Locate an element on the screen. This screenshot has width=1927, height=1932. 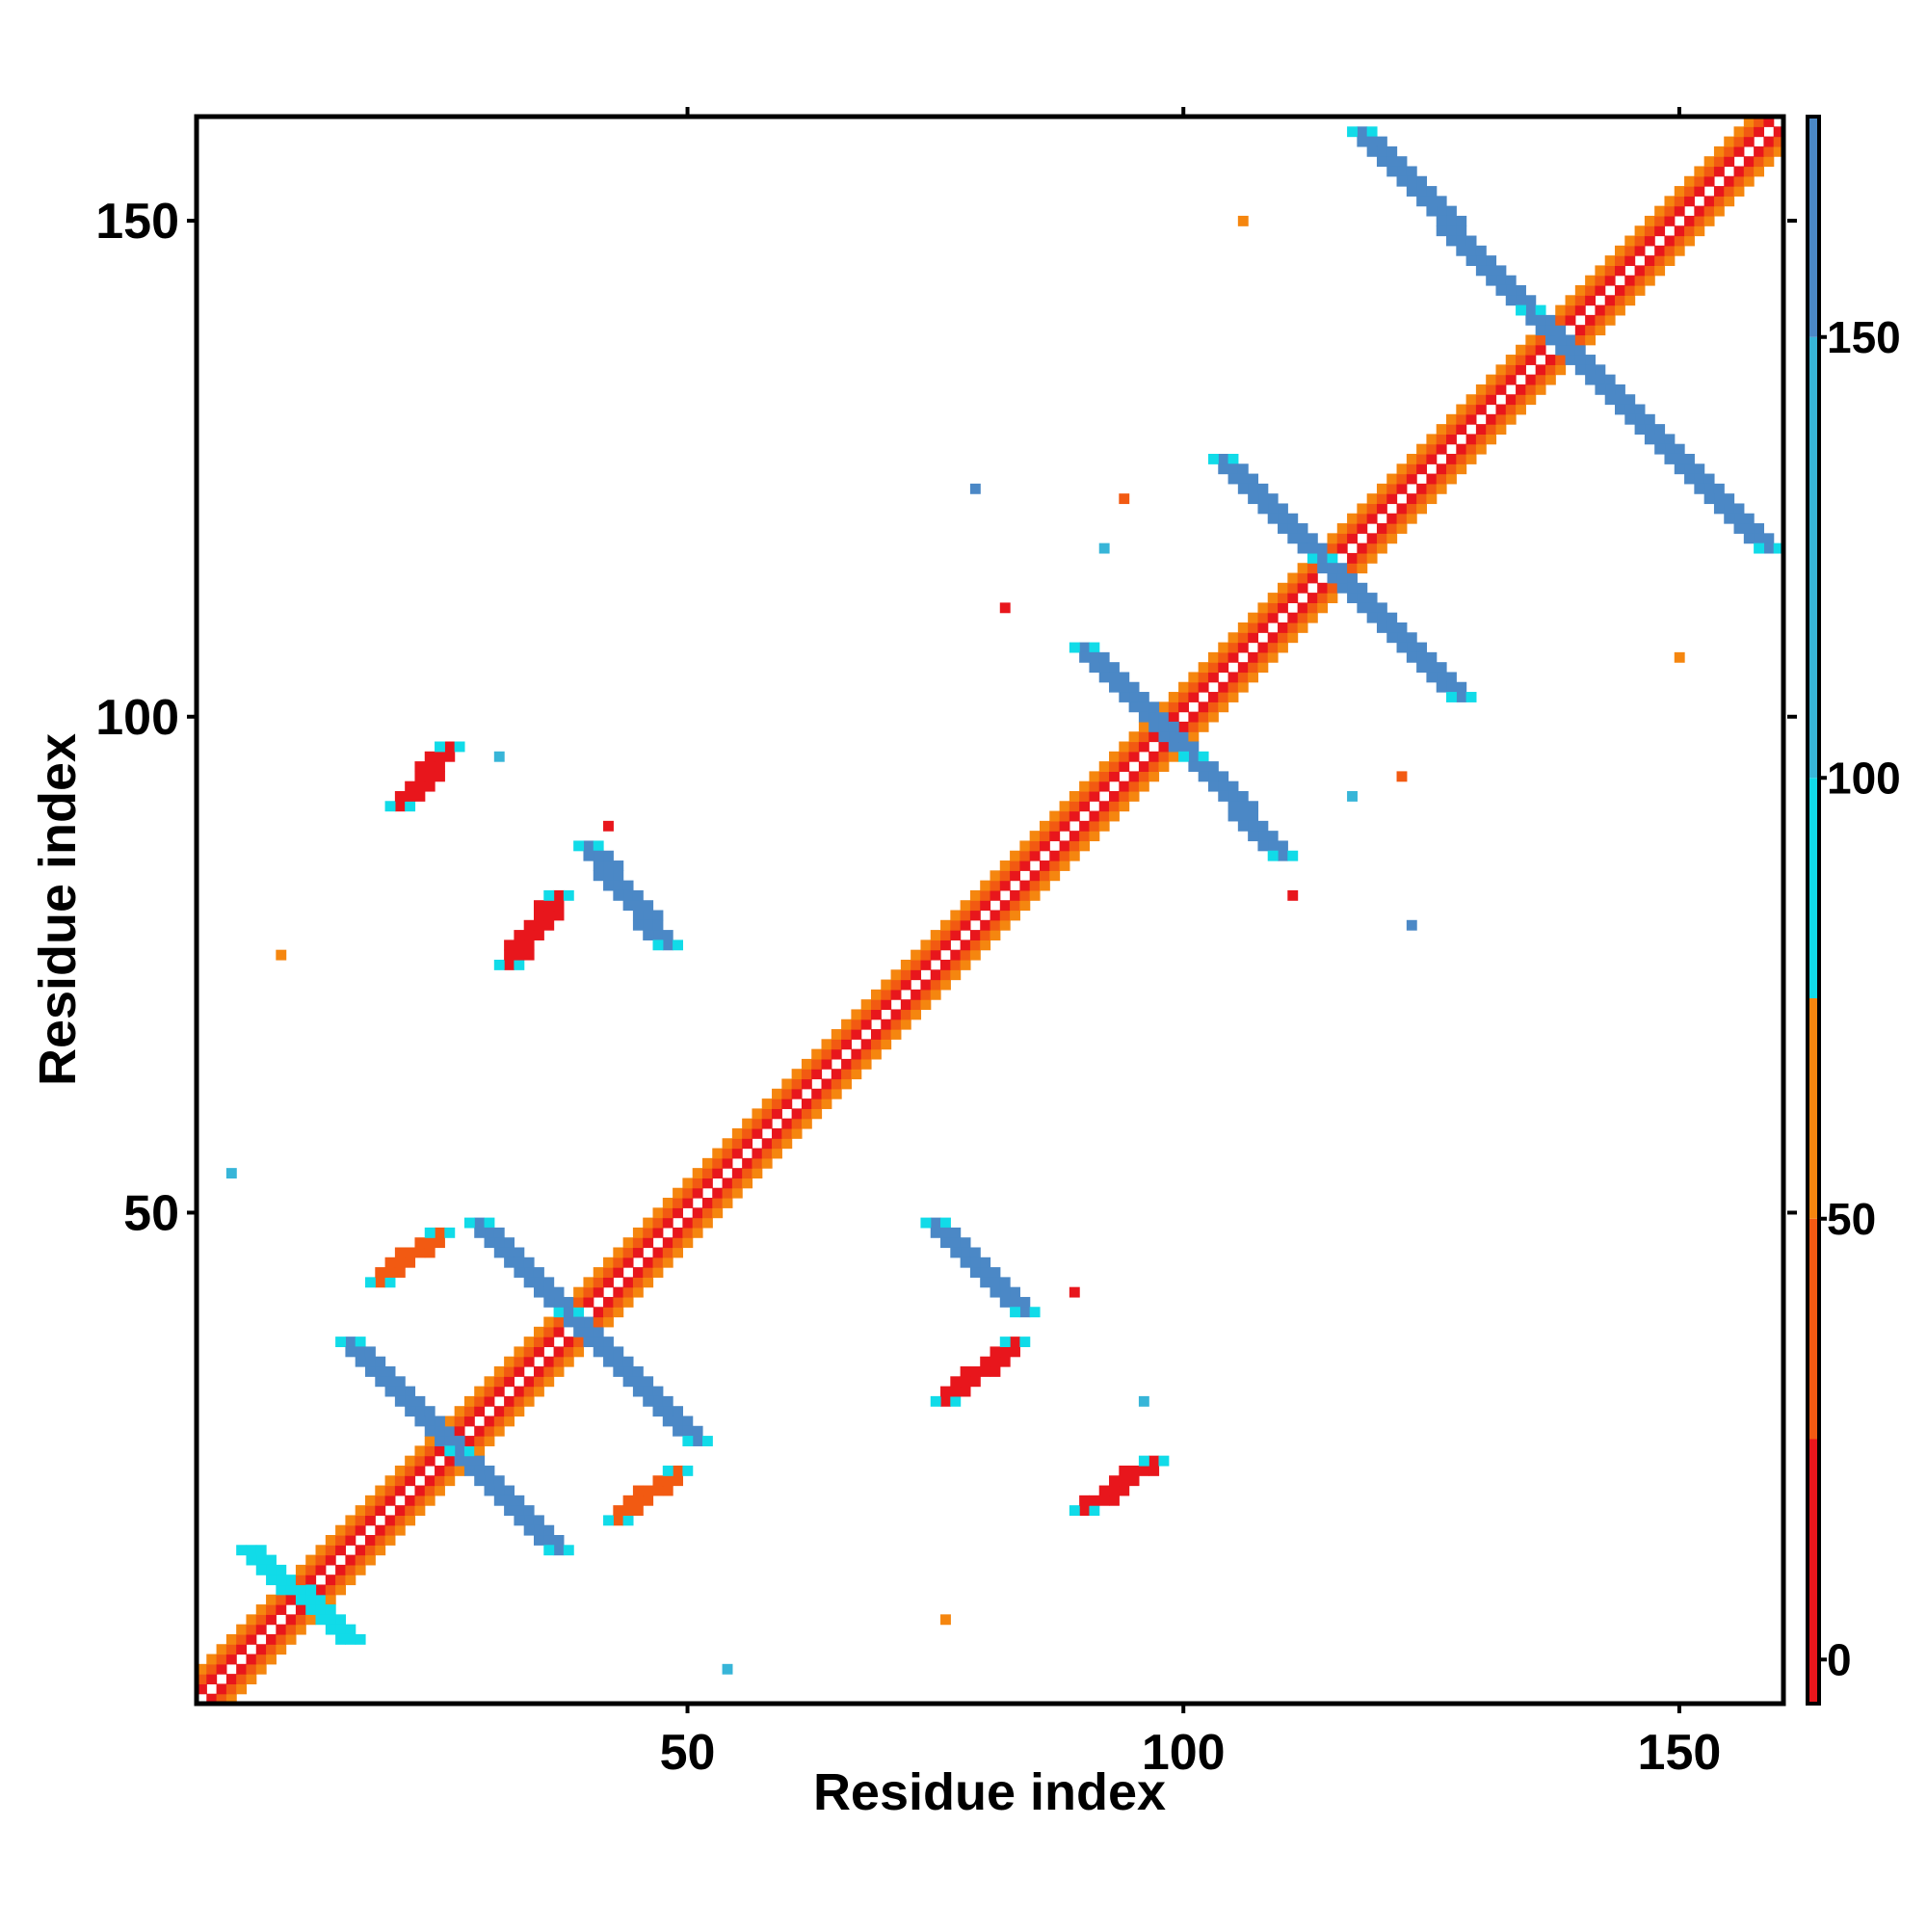
y-tick-label: 150 is located at coordinates (137, 222).